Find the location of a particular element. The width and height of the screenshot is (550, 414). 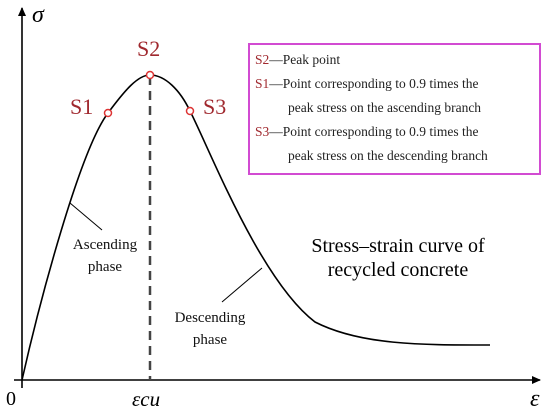

y-axis-label: σ is located at coordinates (38, 15).